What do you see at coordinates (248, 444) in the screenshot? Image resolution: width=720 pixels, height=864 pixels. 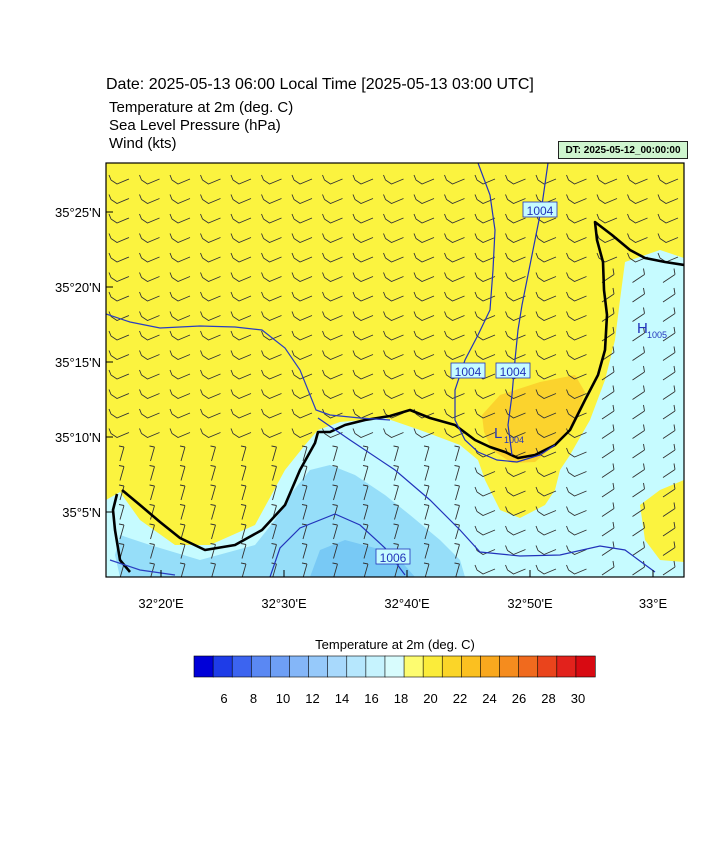 I see `province-border` at bounding box center [248, 444].